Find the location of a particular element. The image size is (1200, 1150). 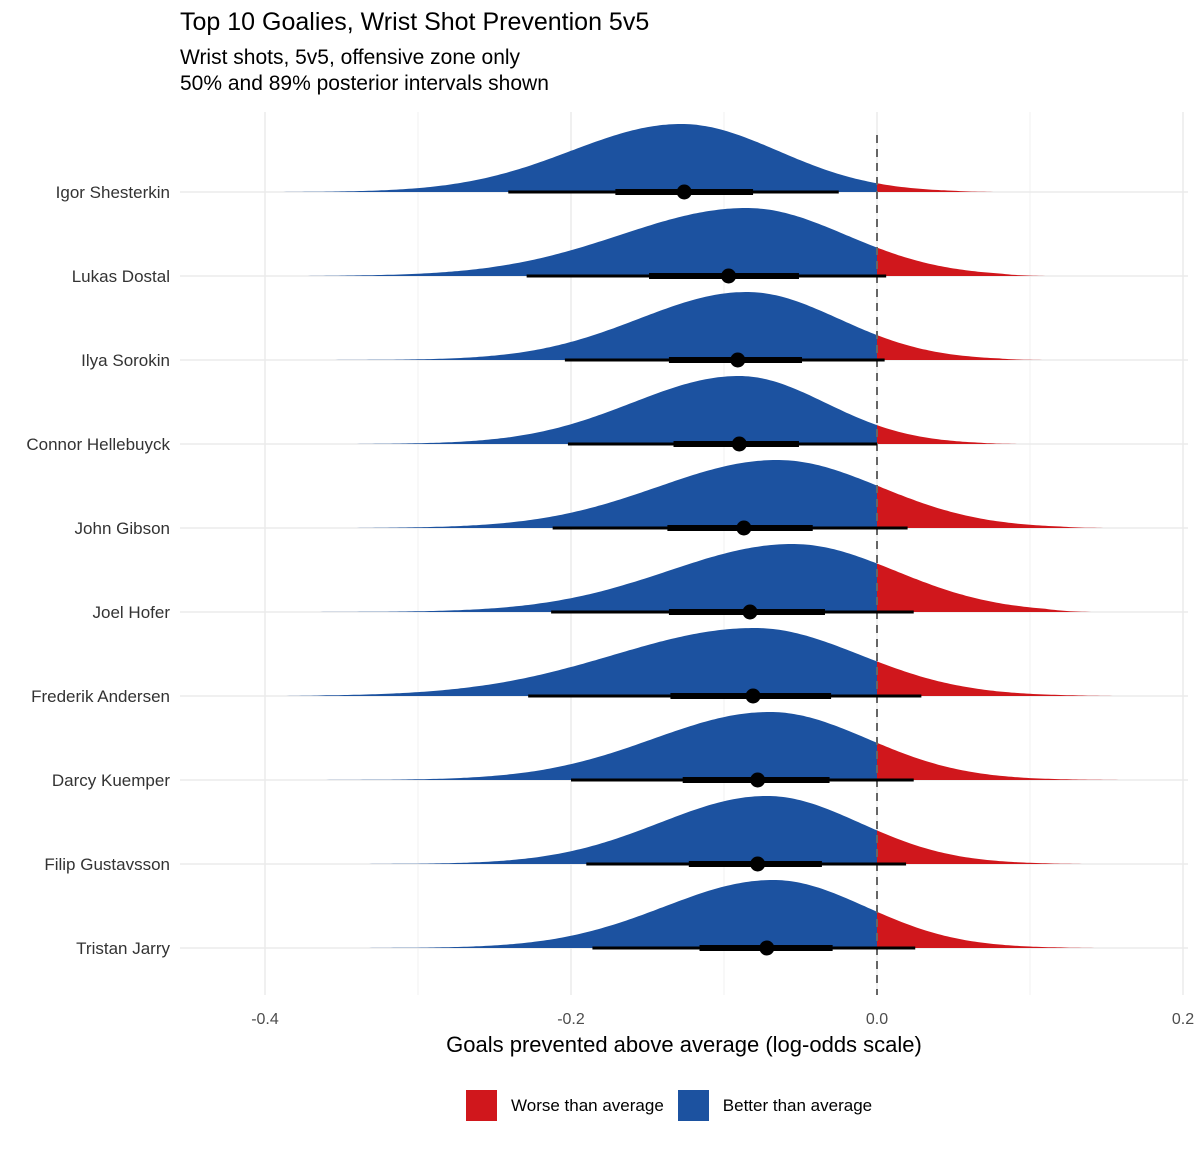

x-tick-label: 0.2 is located at coordinates (1183, 1019).